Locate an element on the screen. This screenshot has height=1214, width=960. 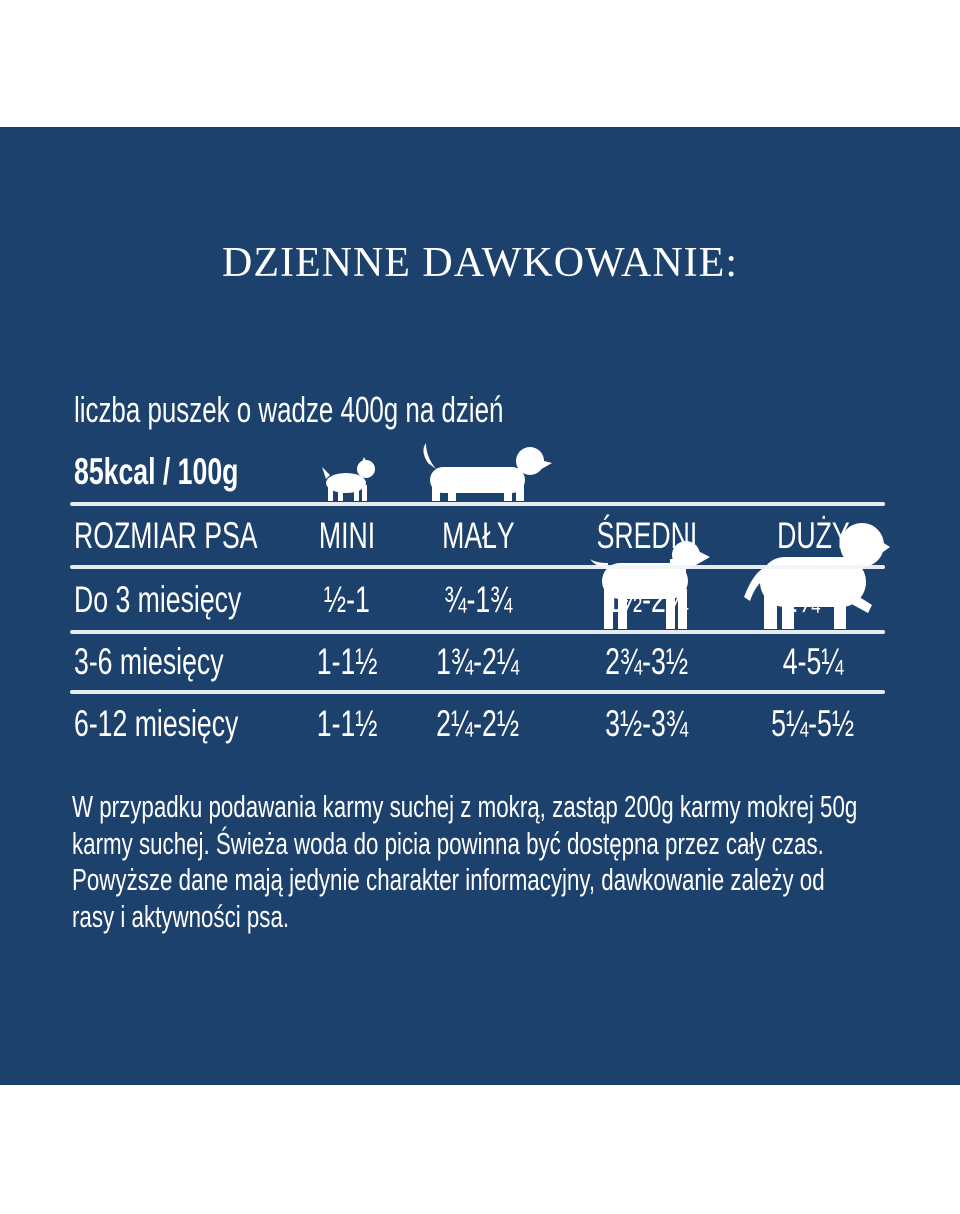
dog-medium-icon is located at coordinates (650, 585).